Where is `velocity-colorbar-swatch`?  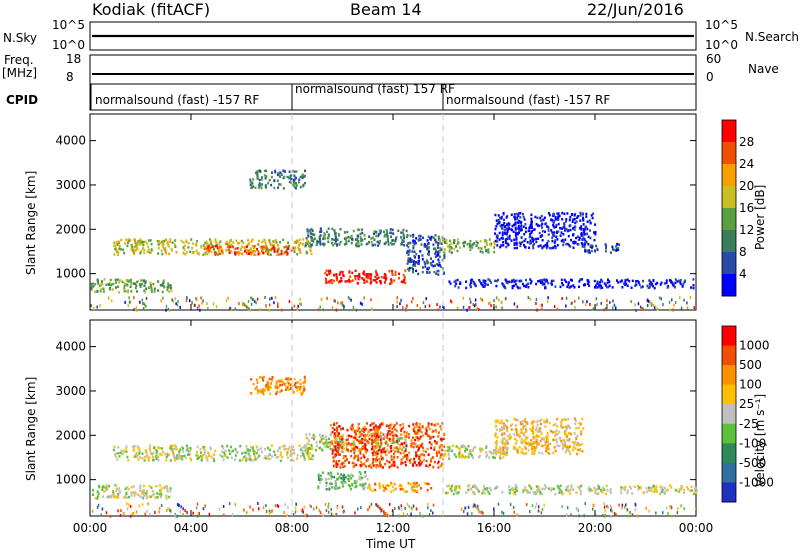 velocity-colorbar-swatch is located at coordinates (729, 453).